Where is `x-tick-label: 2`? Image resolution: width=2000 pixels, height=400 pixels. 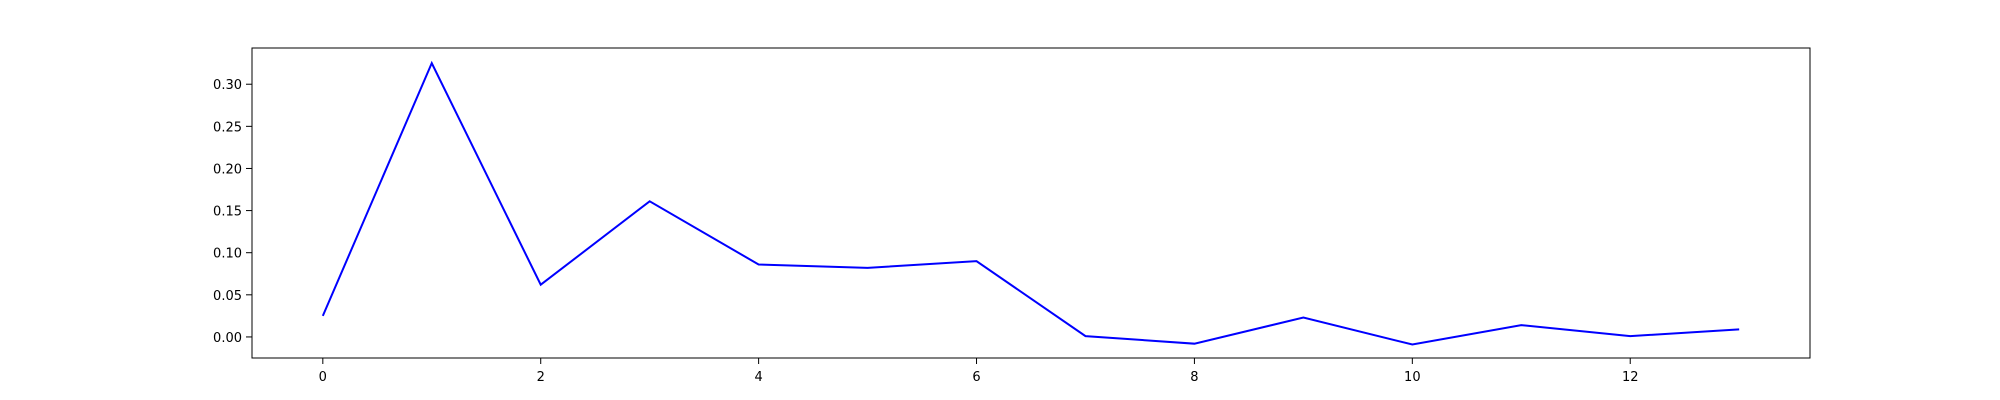
x-tick-label: 2 is located at coordinates (541, 377).